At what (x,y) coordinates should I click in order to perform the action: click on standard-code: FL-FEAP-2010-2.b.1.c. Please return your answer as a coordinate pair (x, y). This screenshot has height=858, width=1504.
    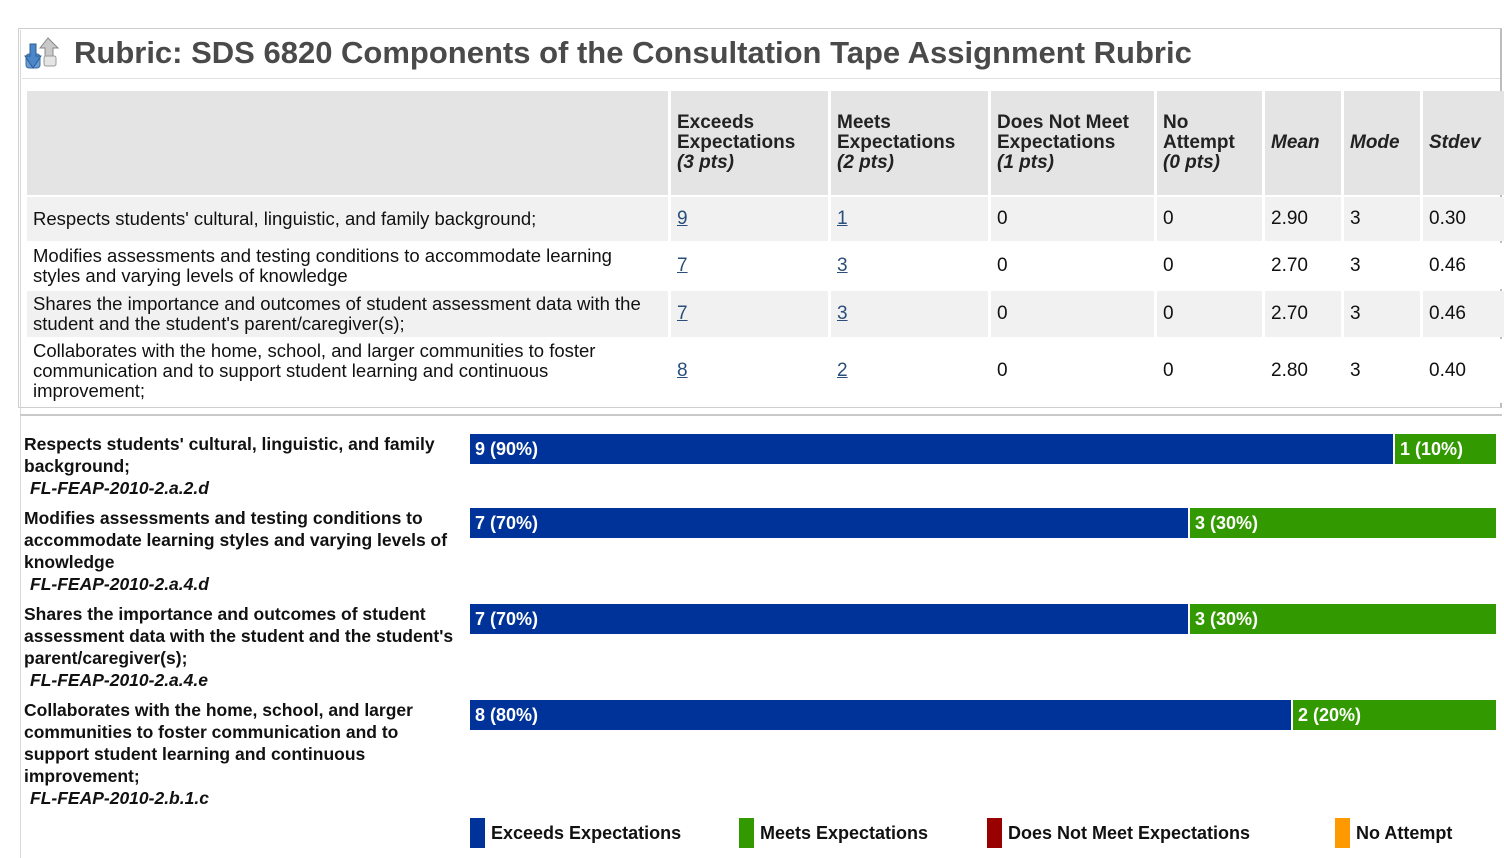
    Looking at the image, I should click on (119, 798).